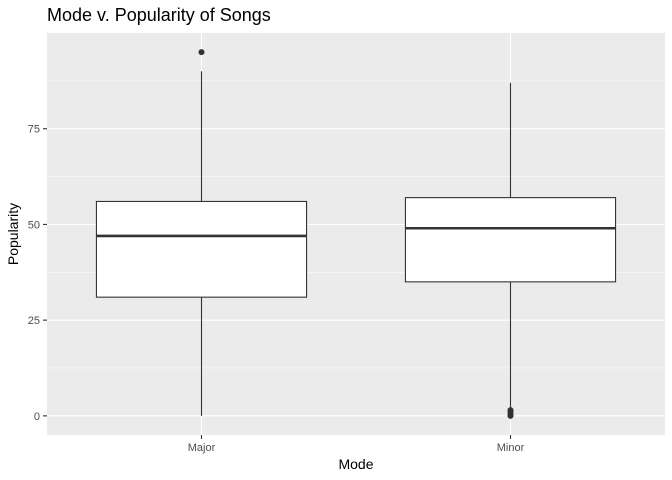 The image size is (672, 480). I want to click on x-axis-title: Mode, so click(355, 464).